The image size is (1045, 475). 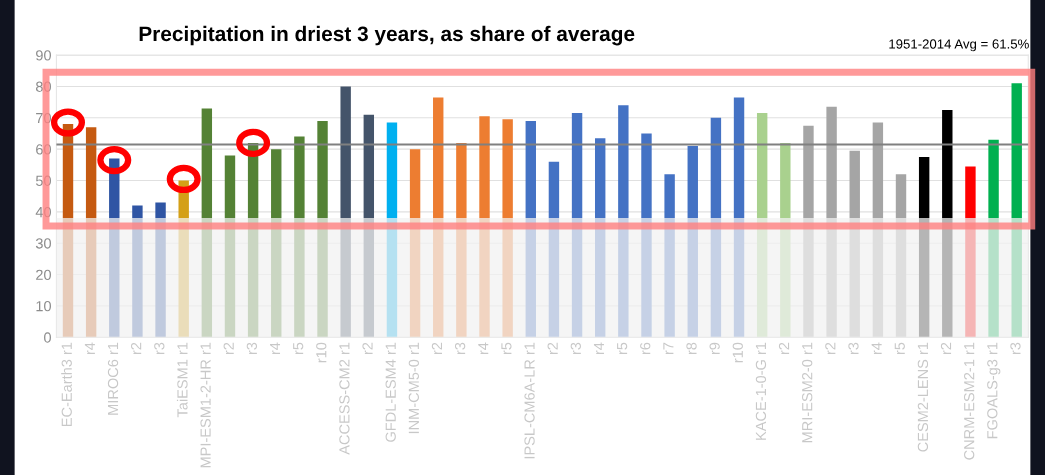 What do you see at coordinates (47, 337) in the screenshot?
I see `y-tick-label: 0` at bounding box center [47, 337].